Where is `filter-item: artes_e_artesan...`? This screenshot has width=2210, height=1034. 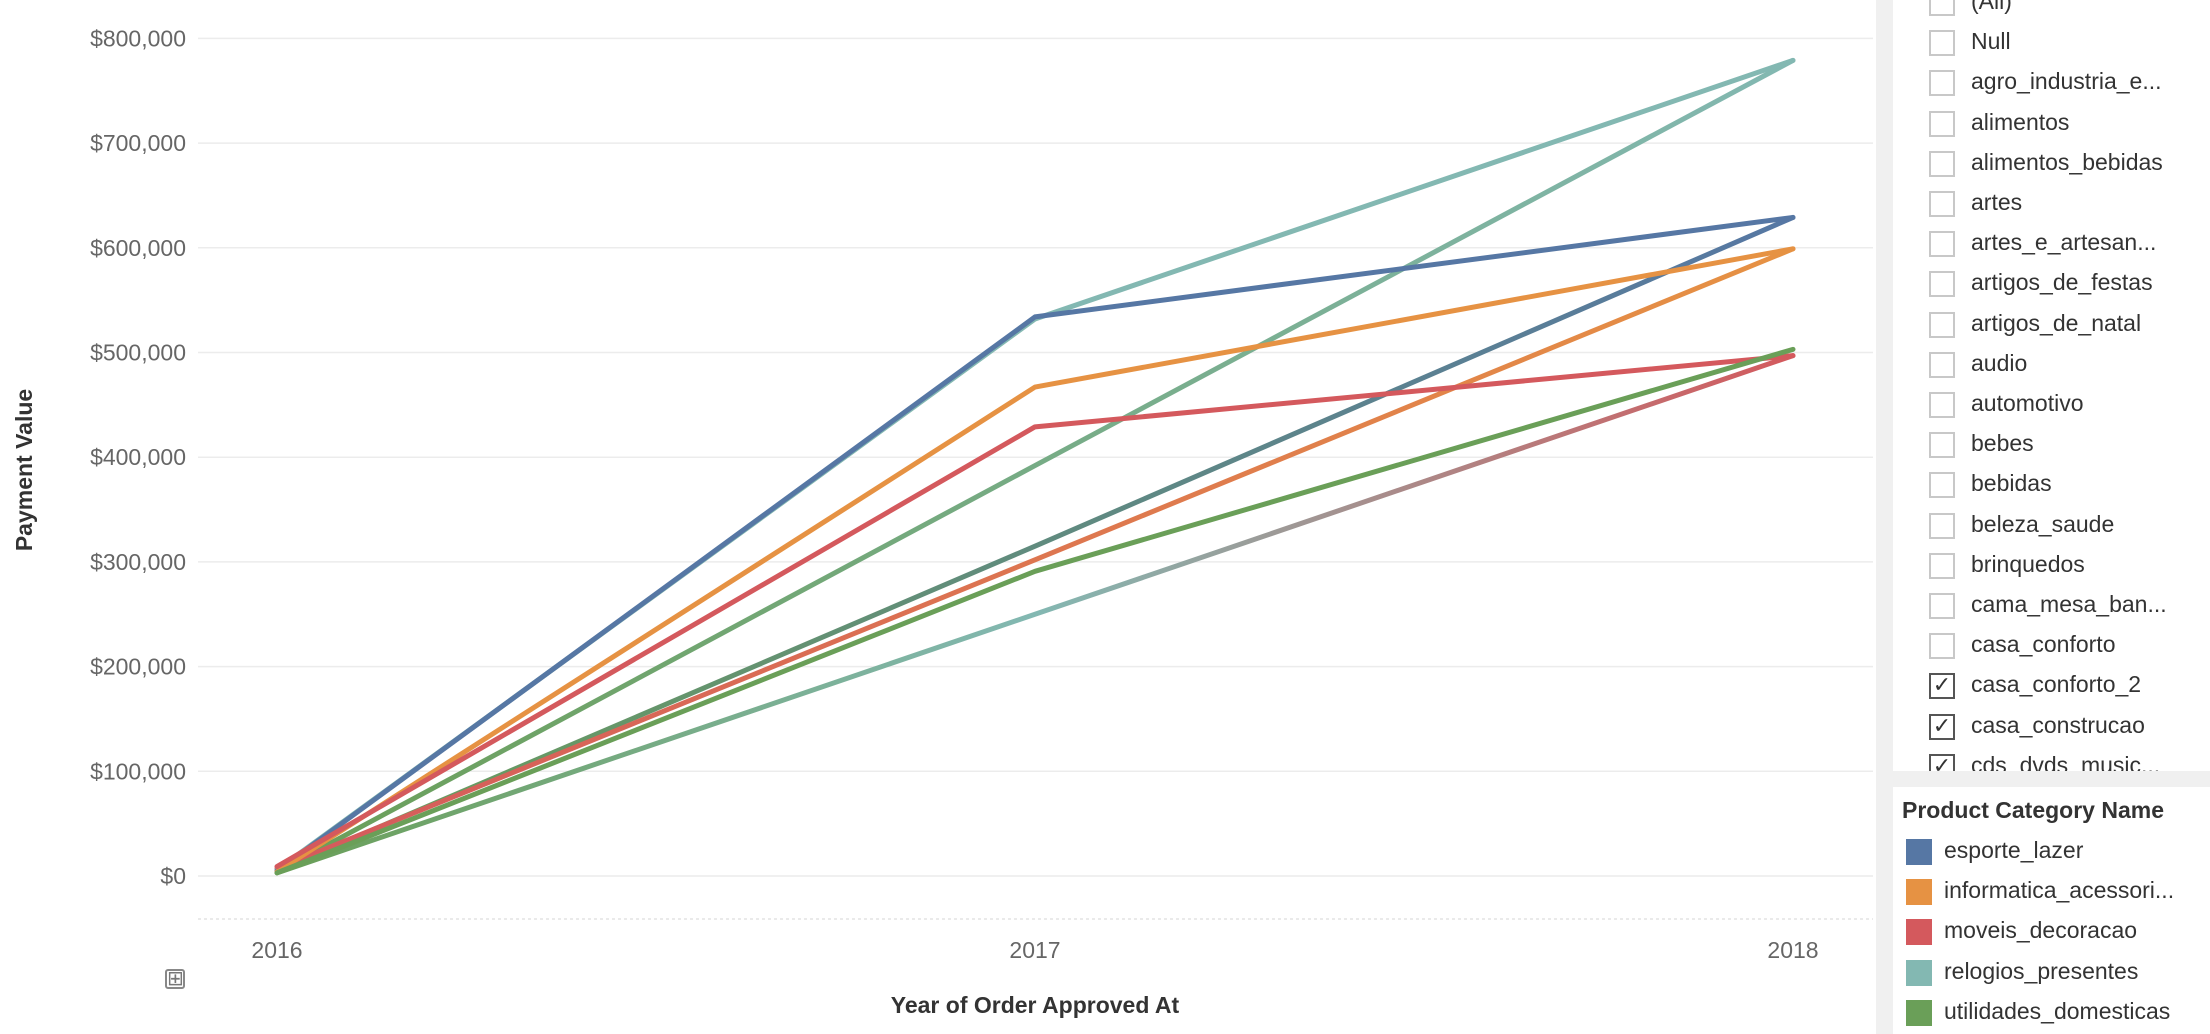 filter-item: artes_e_artesan... is located at coordinates (2069, 244).